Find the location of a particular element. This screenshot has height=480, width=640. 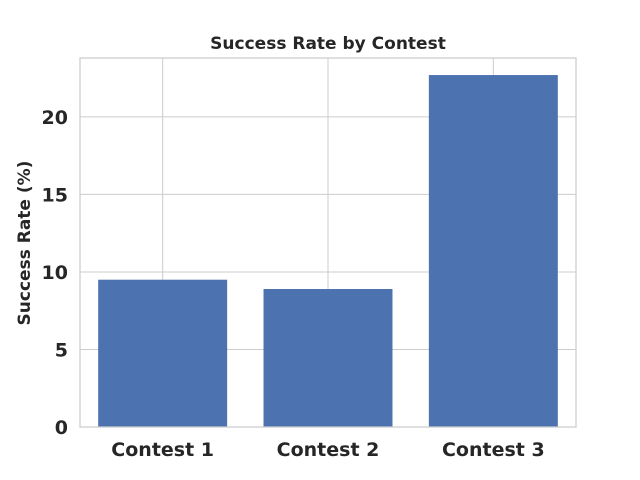

x-tick-label: Contest 2 is located at coordinates (328, 450).